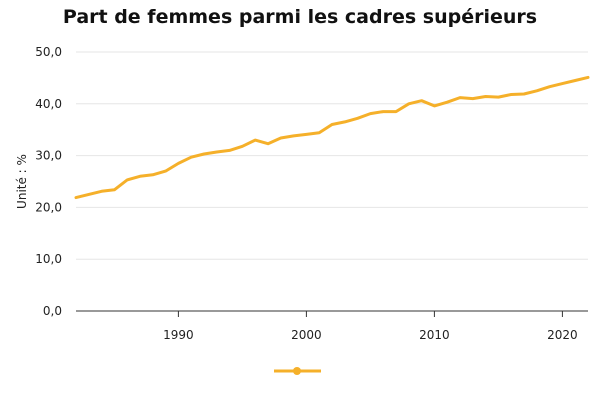  Describe the element at coordinates (48, 207) in the screenshot. I see `y-tick-label: 20,0` at that location.